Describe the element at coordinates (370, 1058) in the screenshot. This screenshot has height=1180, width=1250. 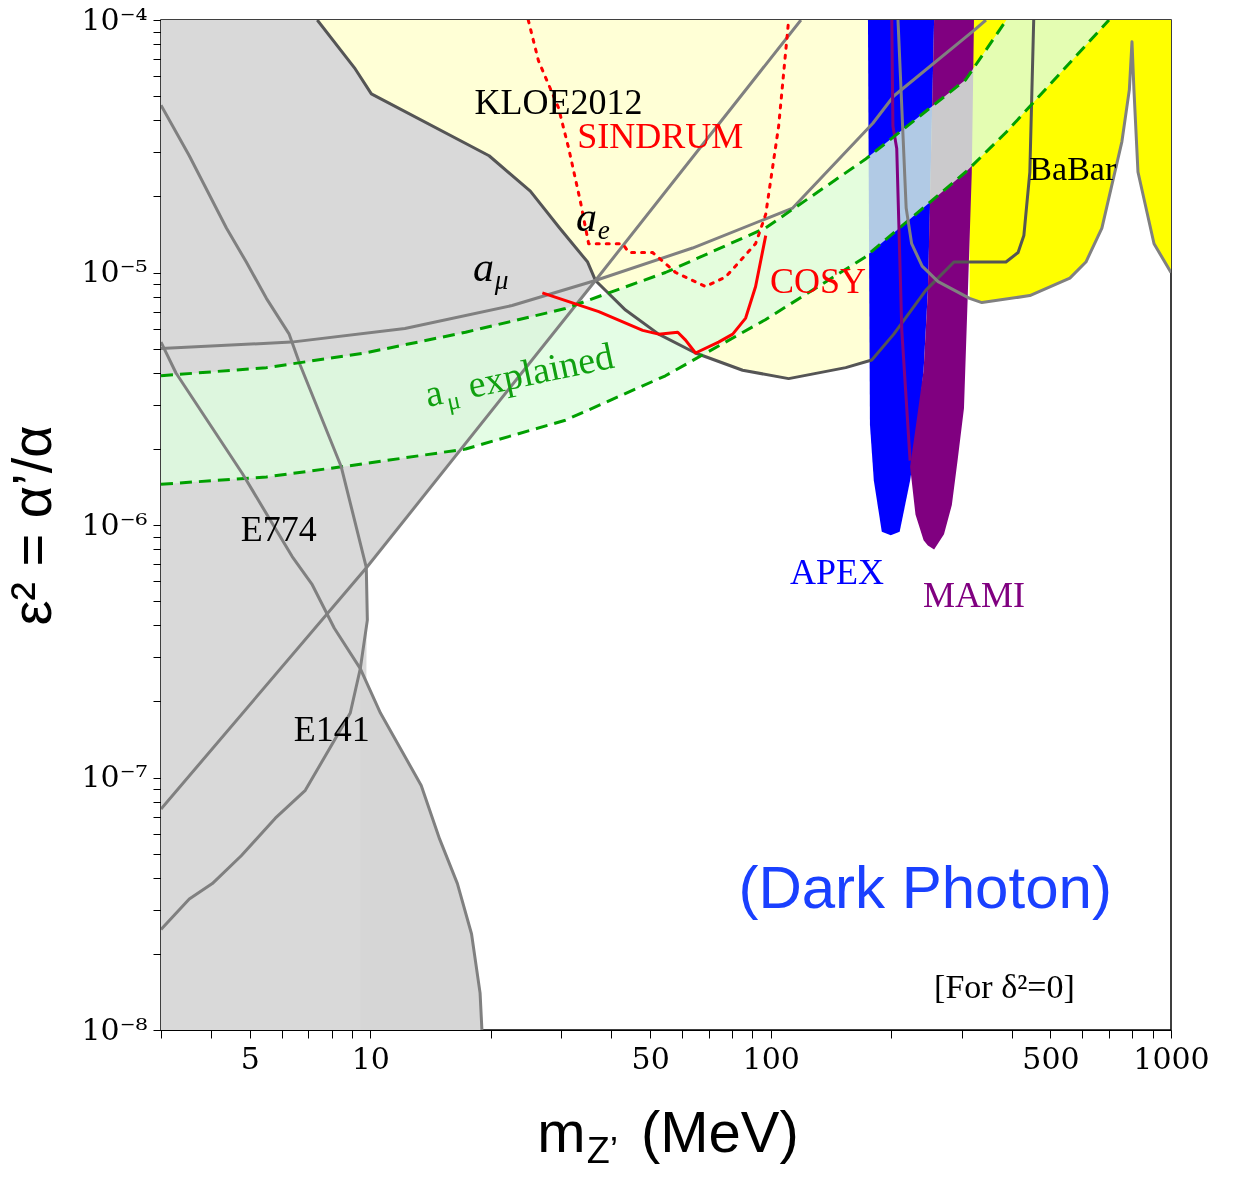
I see `x-tick-label: 10` at that location.